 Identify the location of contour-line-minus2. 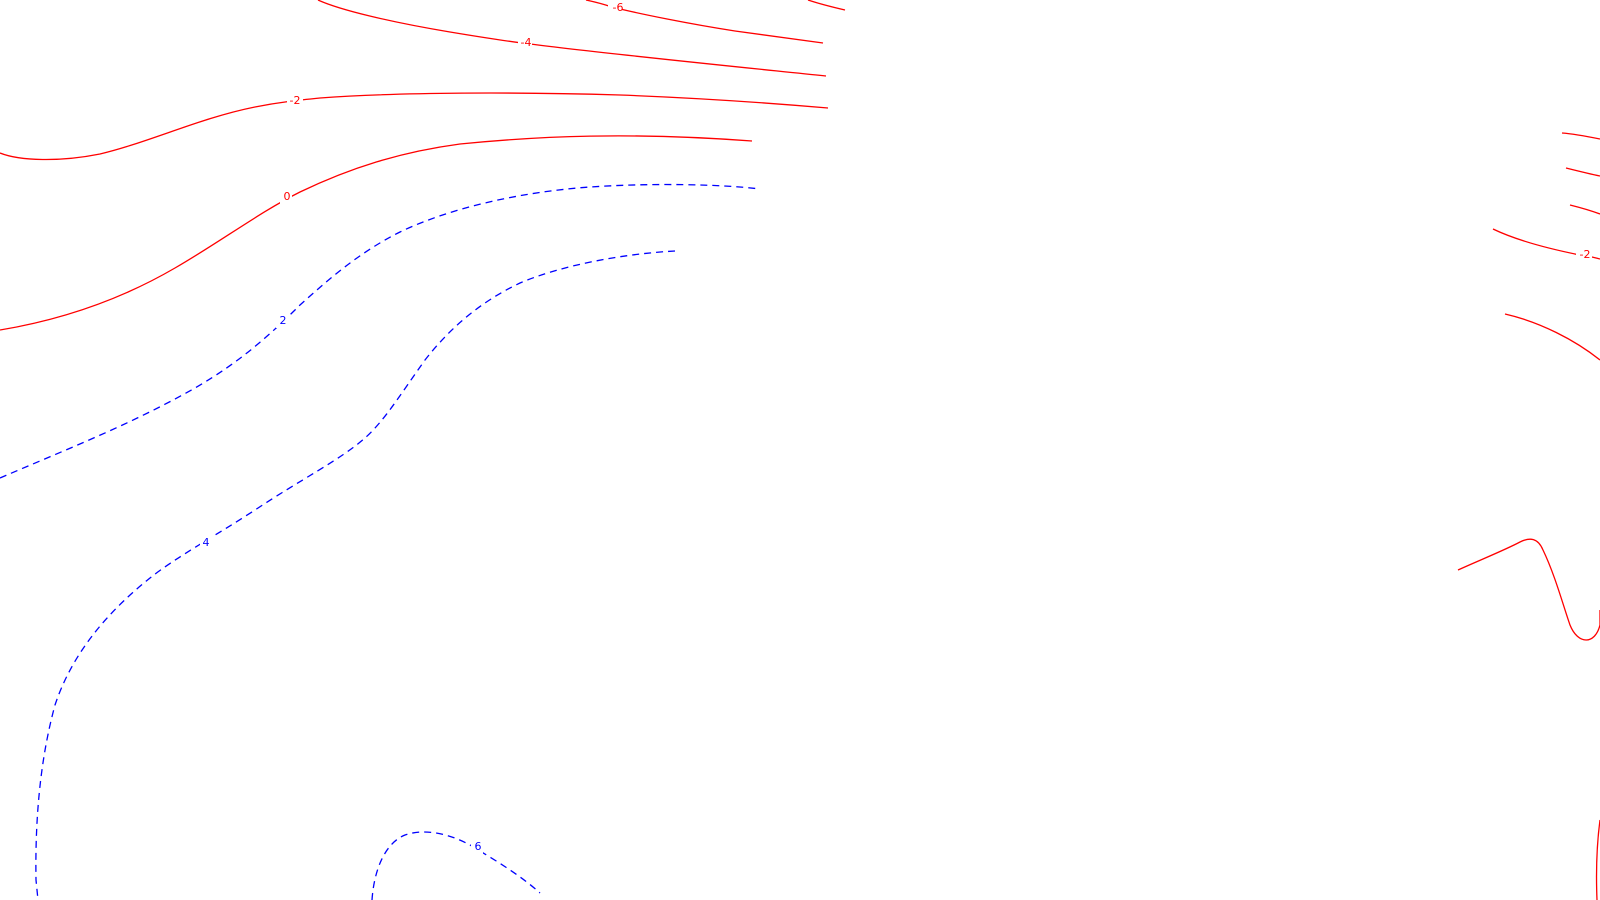
(414, 126).